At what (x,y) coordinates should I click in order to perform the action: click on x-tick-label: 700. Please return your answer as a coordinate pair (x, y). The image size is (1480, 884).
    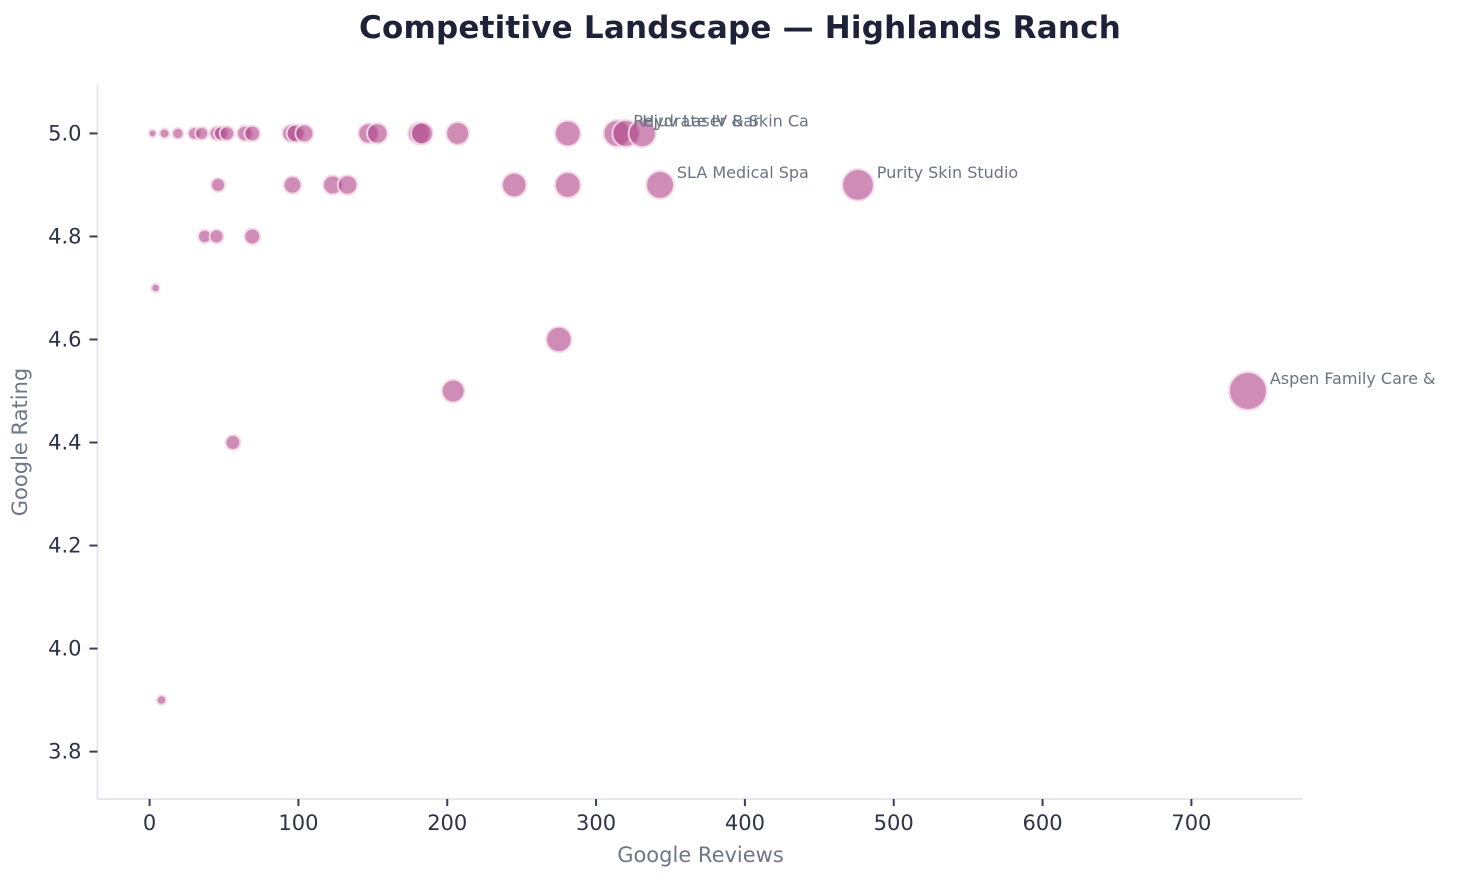
    Looking at the image, I should click on (1191, 823).